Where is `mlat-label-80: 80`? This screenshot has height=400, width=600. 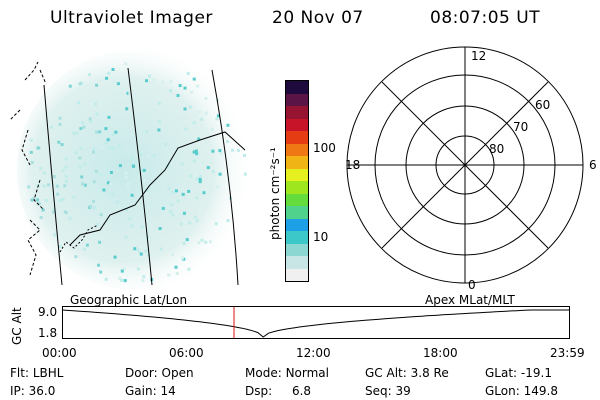 mlat-label-80: 80 is located at coordinates (496, 149).